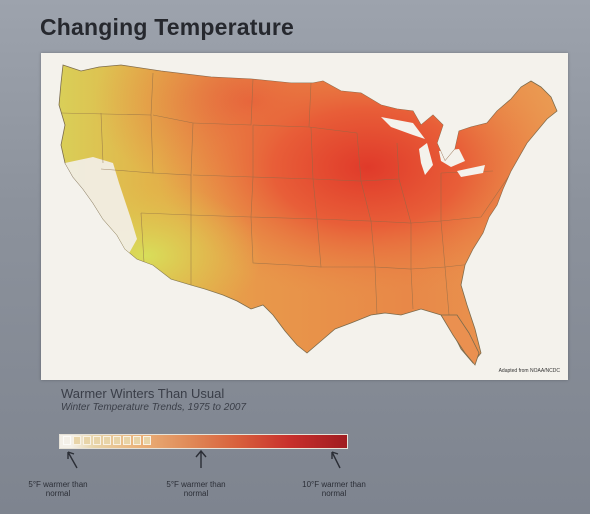  What do you see at coordinates (334, 489) in the screenshot?
I see `legend-label-high: 10°F warmer than normal` at bounding box center [334, 489].